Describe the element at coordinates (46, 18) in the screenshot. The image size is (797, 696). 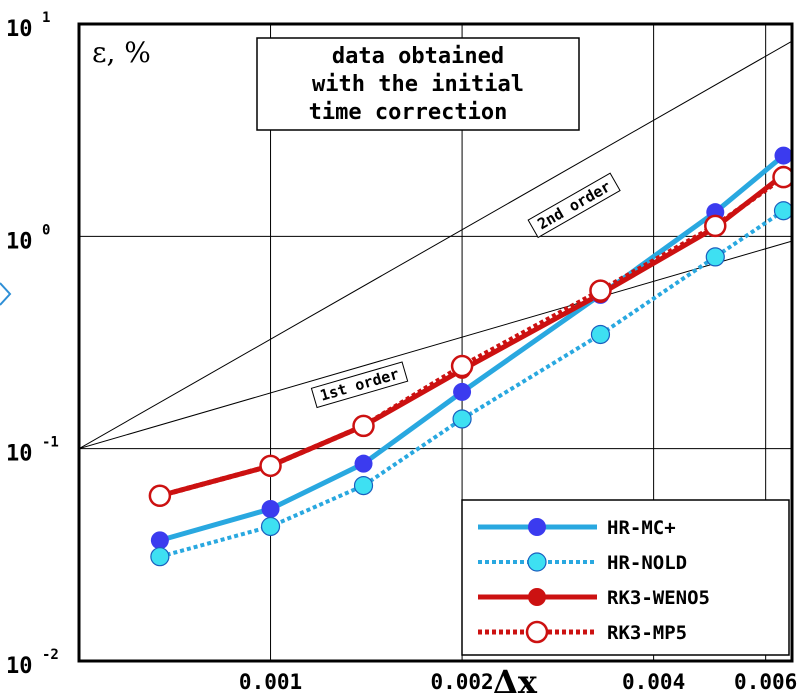
I see `y-tick-exponent: 1` at that location.